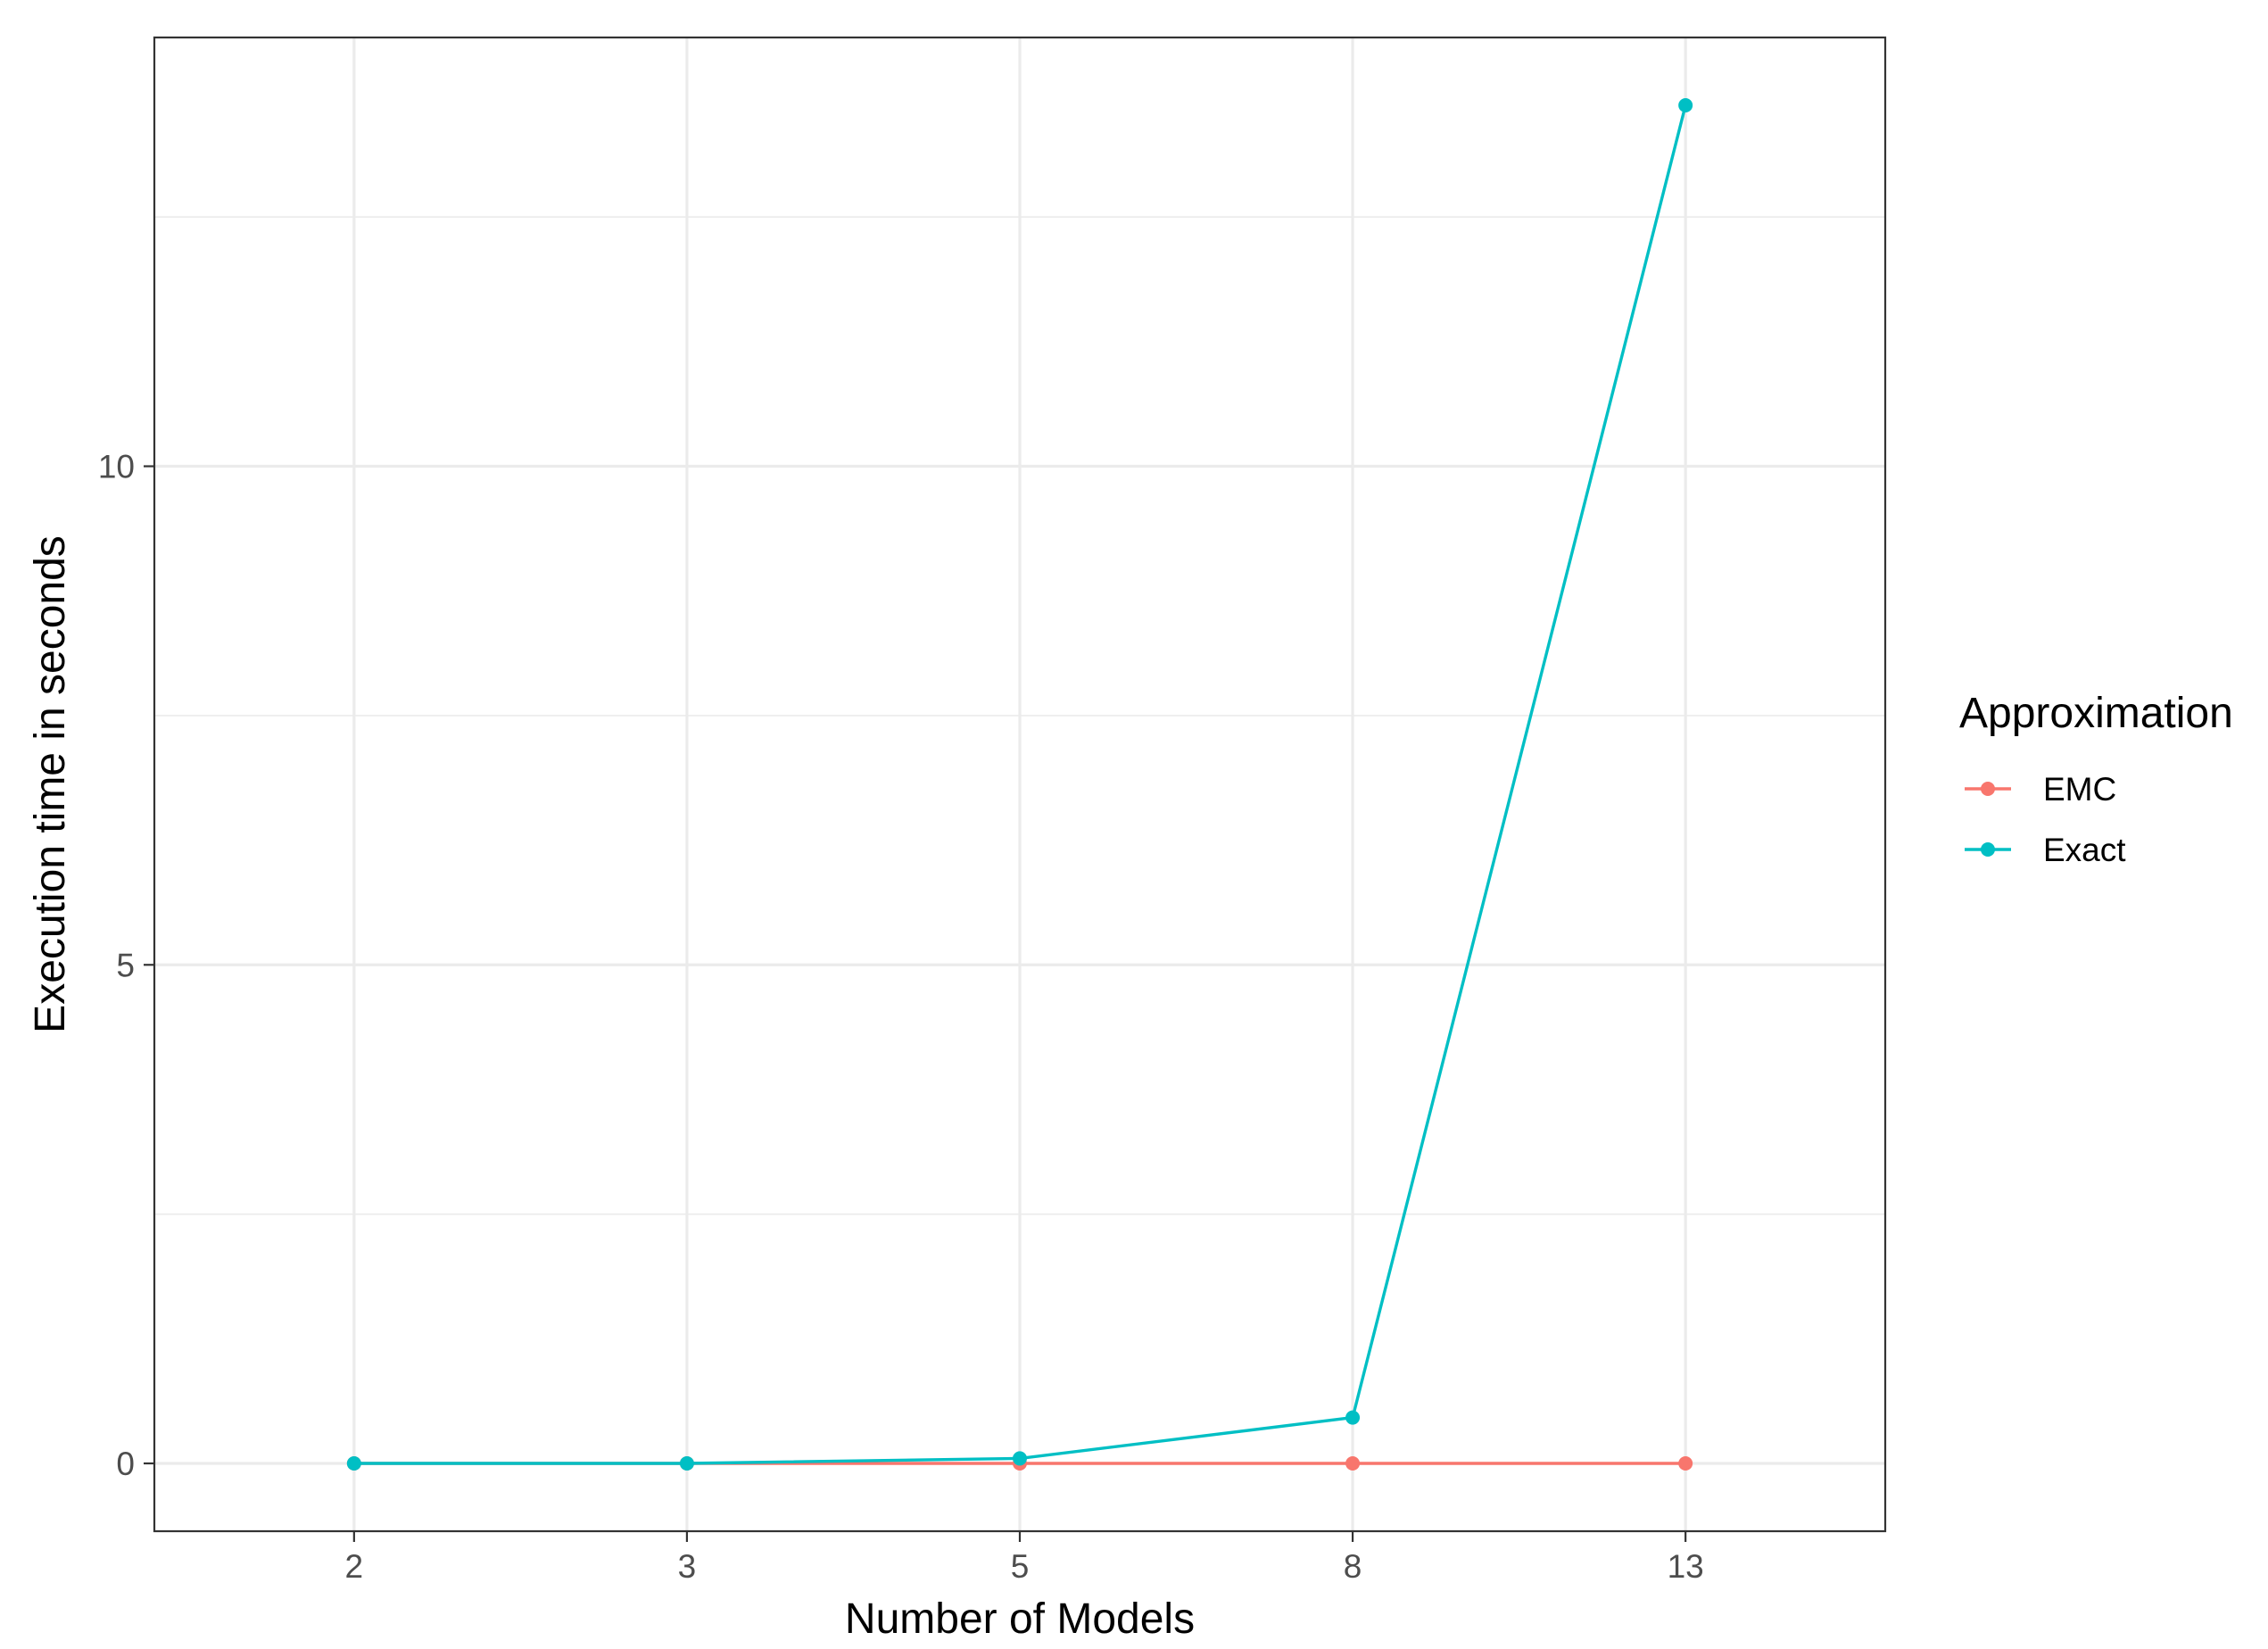  Describe the element at coordinates (687, 1566) in the screenshot. I see `x-tick-label: 3` at that location.